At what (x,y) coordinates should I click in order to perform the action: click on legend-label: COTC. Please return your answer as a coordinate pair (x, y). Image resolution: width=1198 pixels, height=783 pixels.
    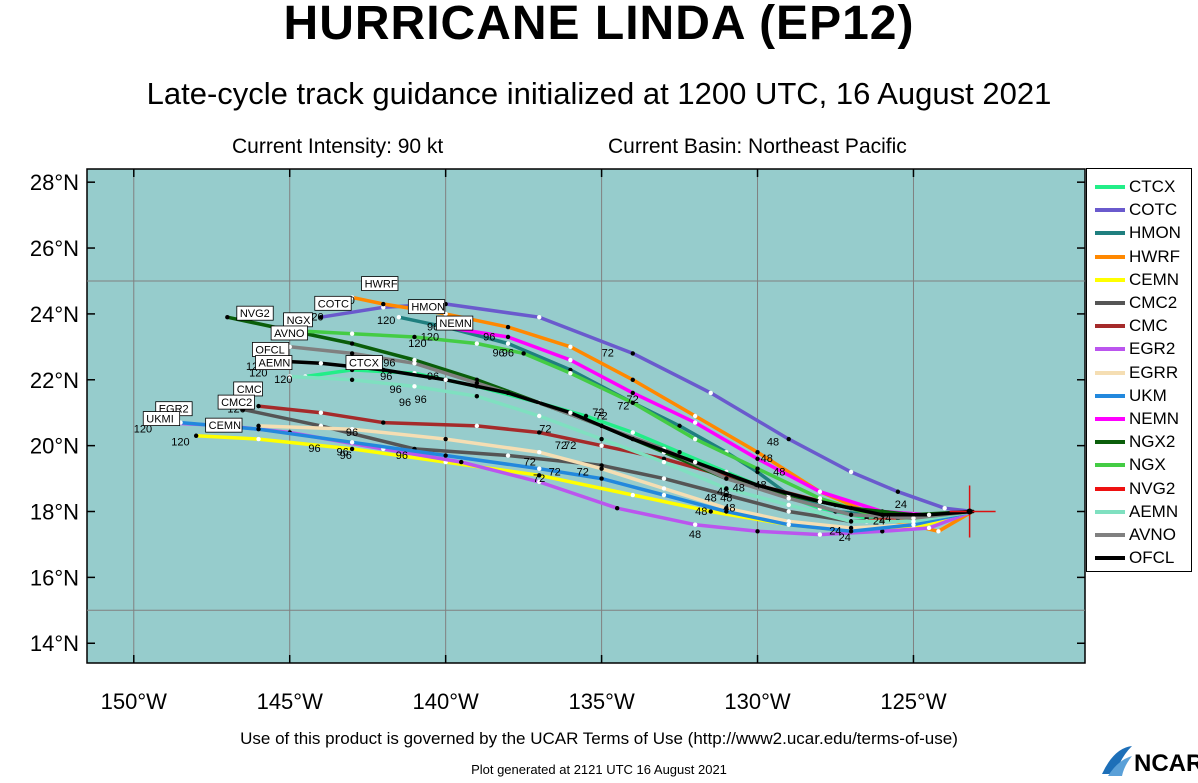
    Looking at the image, I should click on (1153, 210).